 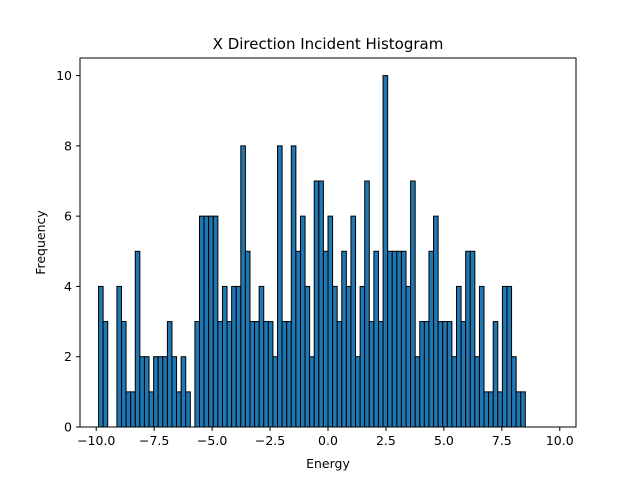 What do you see at coordinates (68, 356) in the screenshot?
I see `y-tick-label: 2` at bounding box center [68, 356].